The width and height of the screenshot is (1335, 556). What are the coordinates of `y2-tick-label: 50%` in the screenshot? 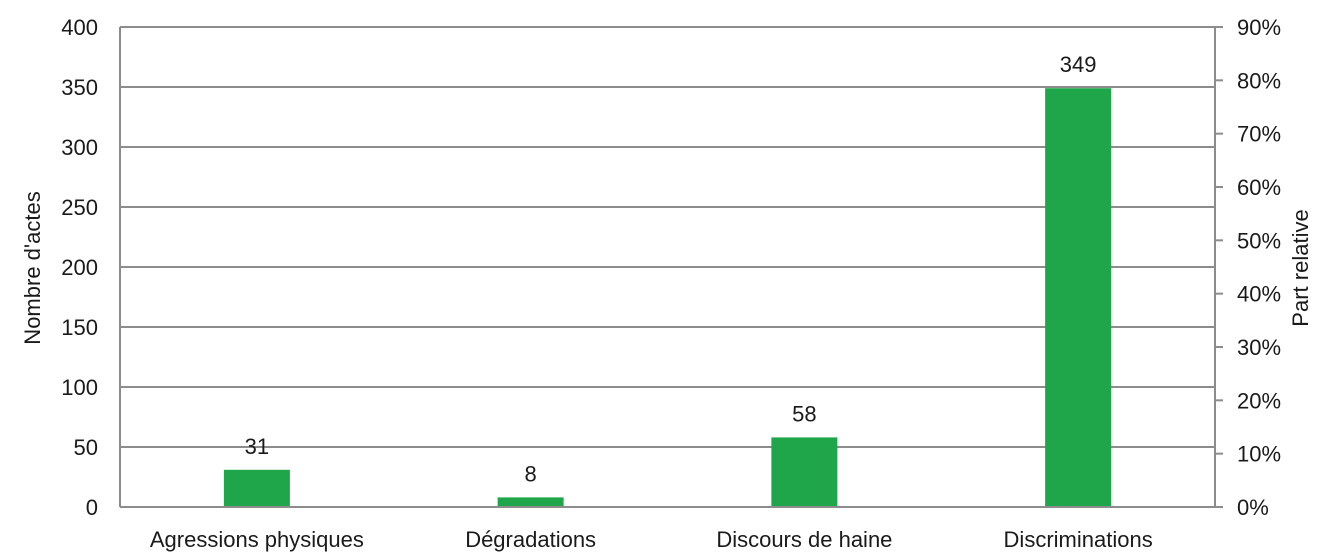 It's located at (1259, 240).